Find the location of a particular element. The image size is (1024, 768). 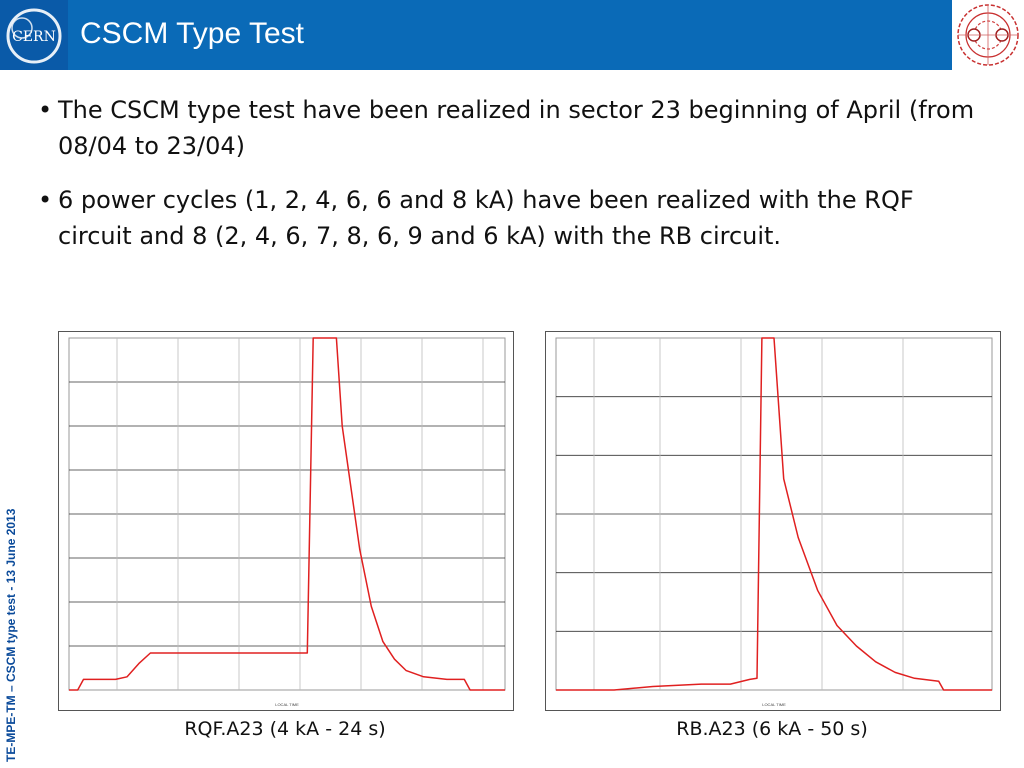

page-title: CSCM Type Test is located at coordinates (192, 33).